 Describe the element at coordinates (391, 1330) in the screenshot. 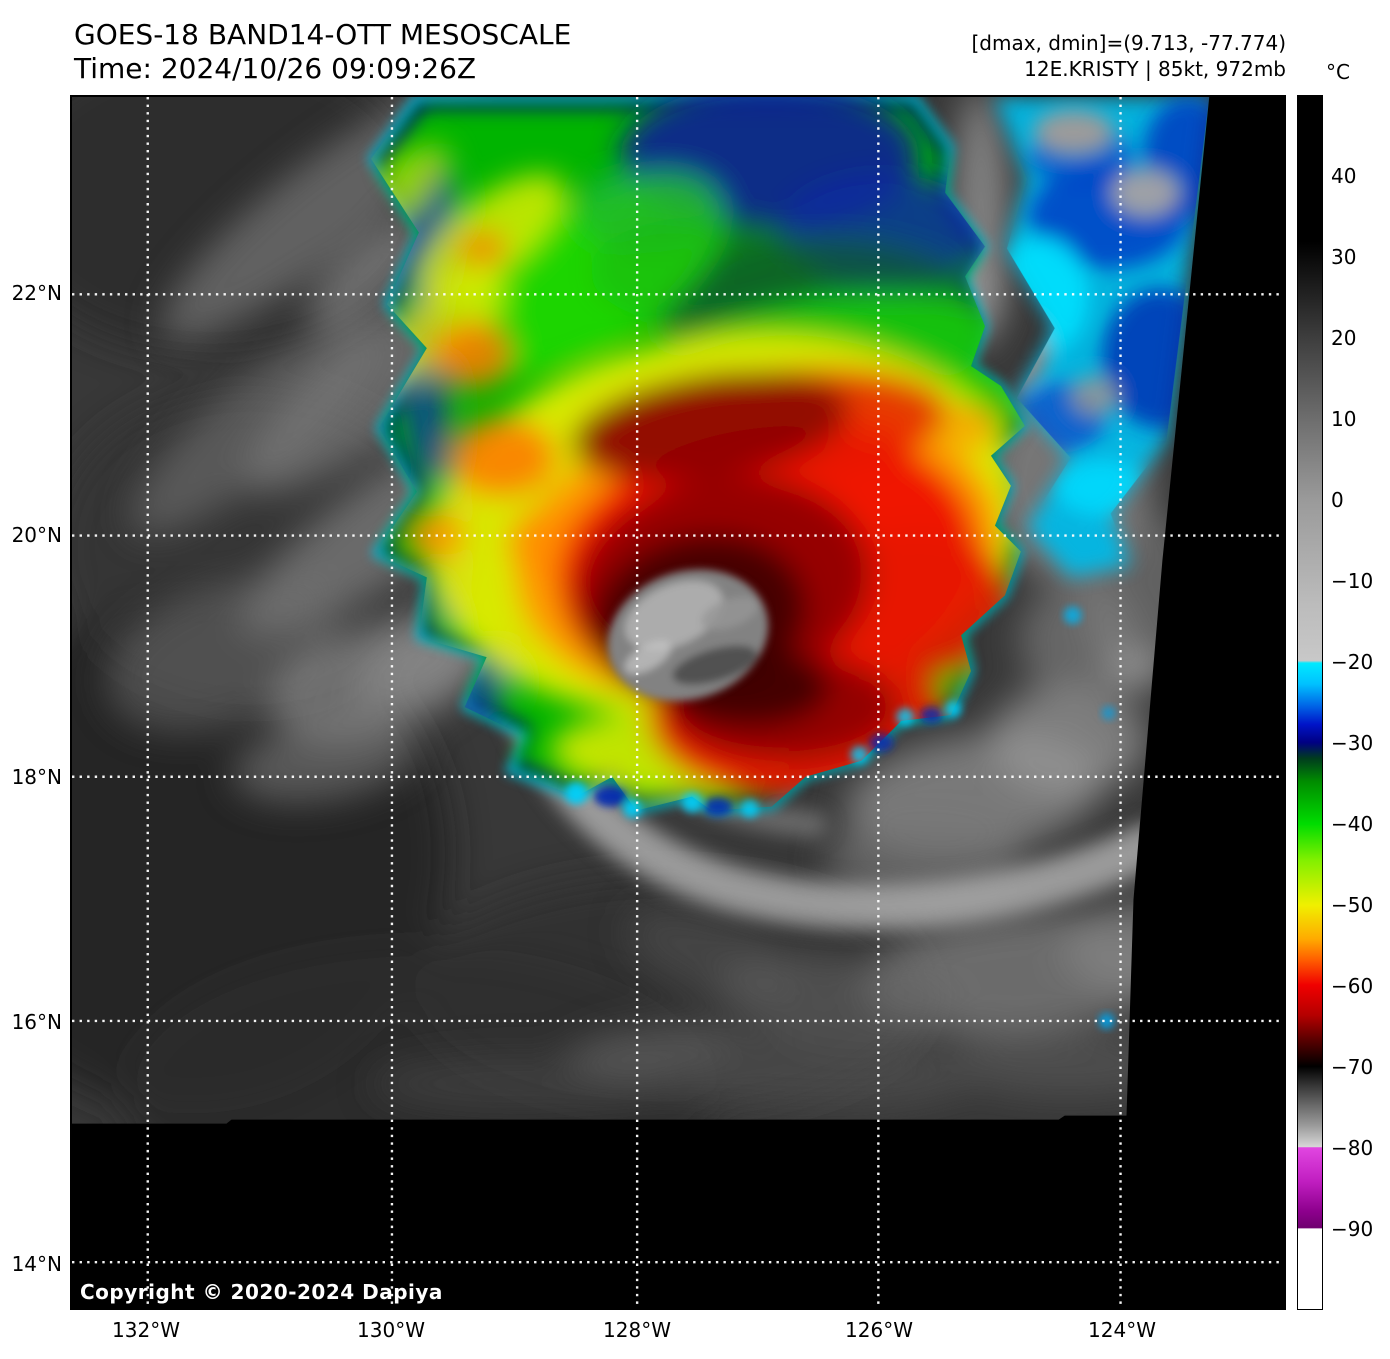

I see `x-axis-tick-label: 130°W` at that location.